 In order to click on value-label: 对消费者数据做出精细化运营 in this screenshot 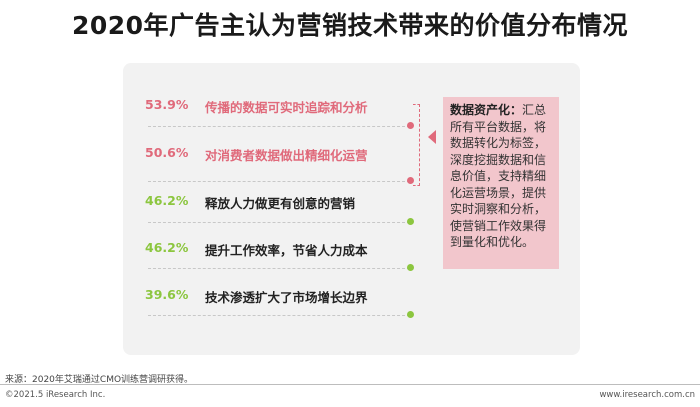, I will do `click(286, 155)`.